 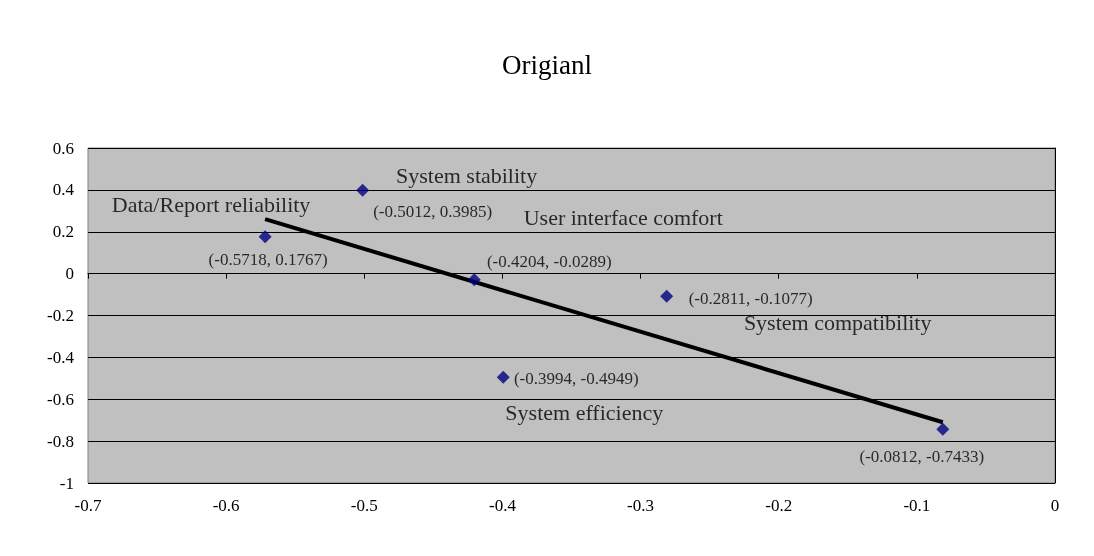 I want to click on y-tick-label: -1, so click(x=66, y=483).